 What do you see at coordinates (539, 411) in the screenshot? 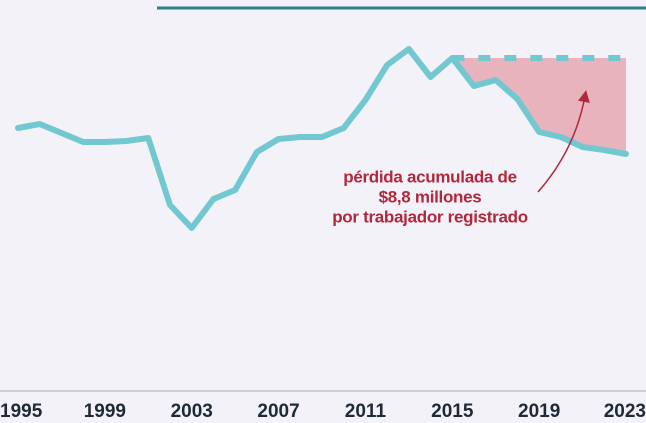
I see `x-tick-label: 2019` at bounding box center [539, 411].